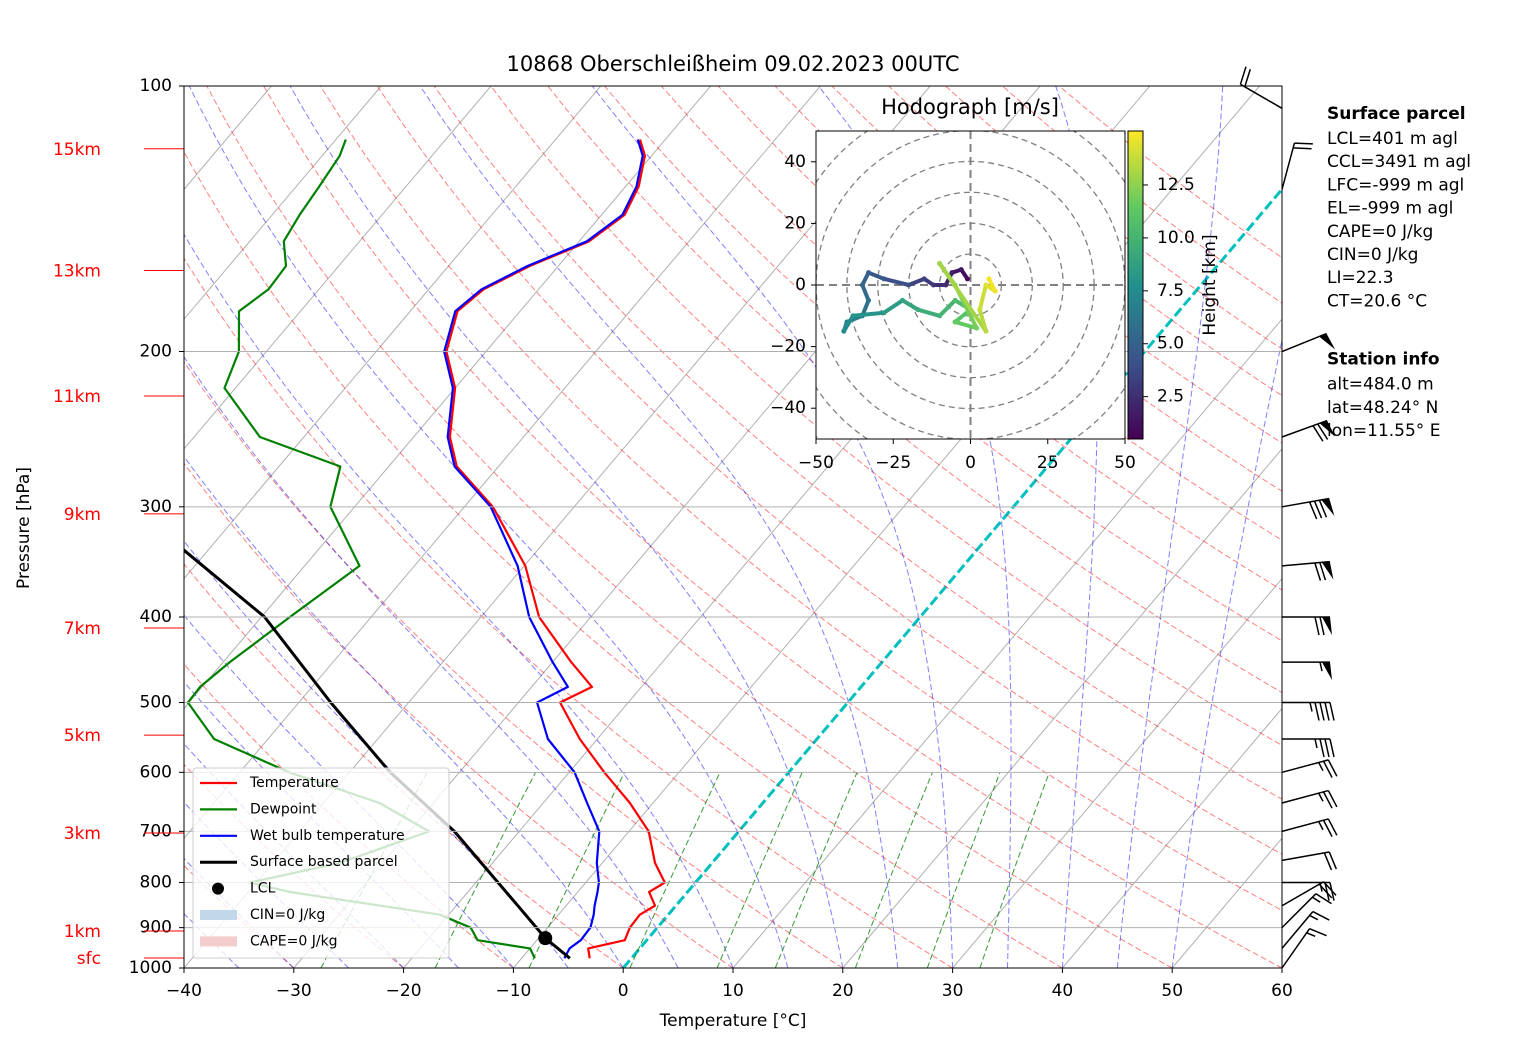 The image size is (1517, 1054). I want to click on hodograph-background, so click(970, 285).